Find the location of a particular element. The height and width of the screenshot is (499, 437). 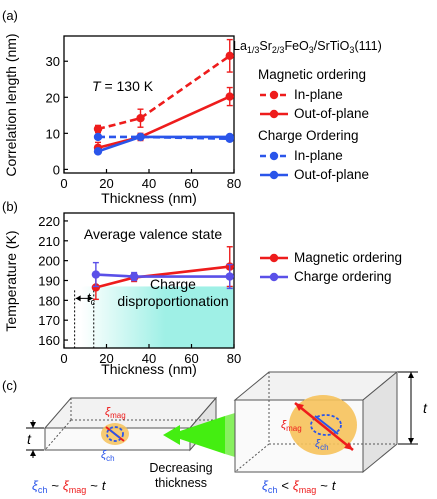

temperature-value: = 130 K is located at coordinates (127, 86).